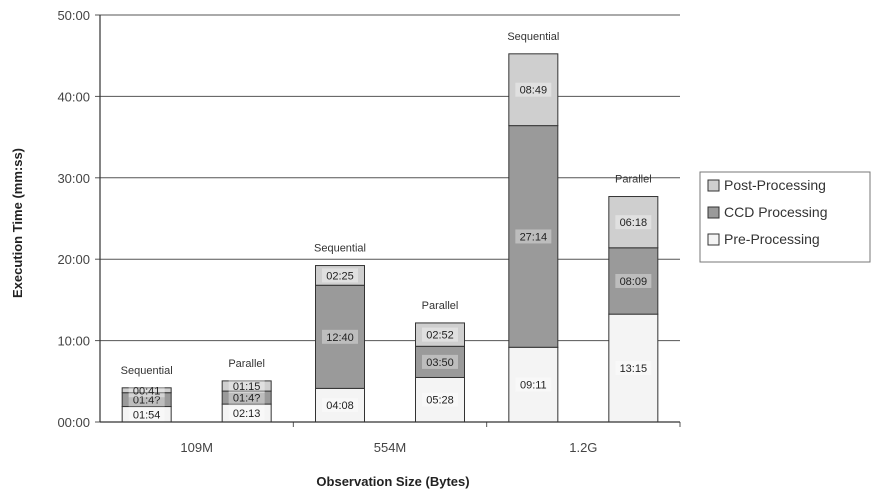 The height and width of the screenshot is (493, 873). I want to click on y-tick-label: 40:00, so click(73, 96).